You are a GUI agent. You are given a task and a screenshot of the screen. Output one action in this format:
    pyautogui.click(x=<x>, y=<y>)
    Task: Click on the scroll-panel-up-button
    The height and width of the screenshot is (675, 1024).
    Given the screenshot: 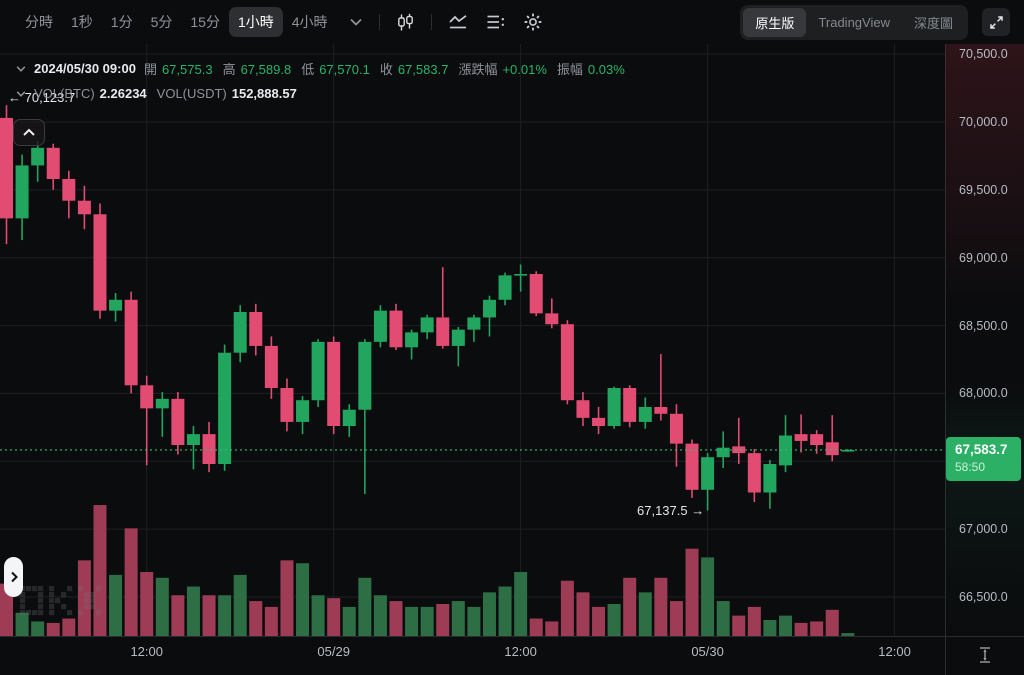 What is the action you would take?
    pyautogui.click(x=29, y=132)
    